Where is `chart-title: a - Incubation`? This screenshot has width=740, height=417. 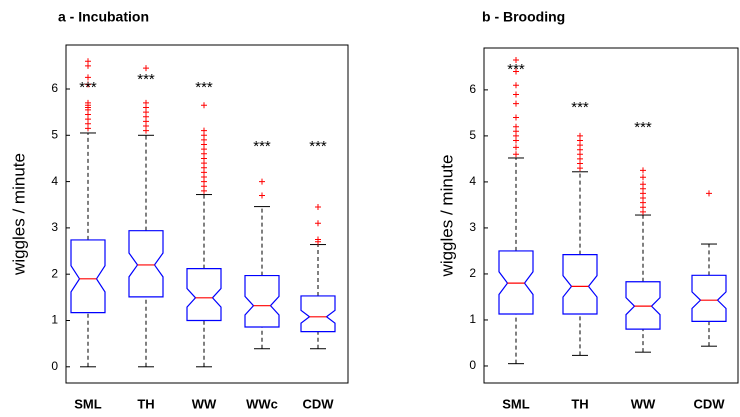 chart-title: a - Incubation is located at coordinates (103, 17).